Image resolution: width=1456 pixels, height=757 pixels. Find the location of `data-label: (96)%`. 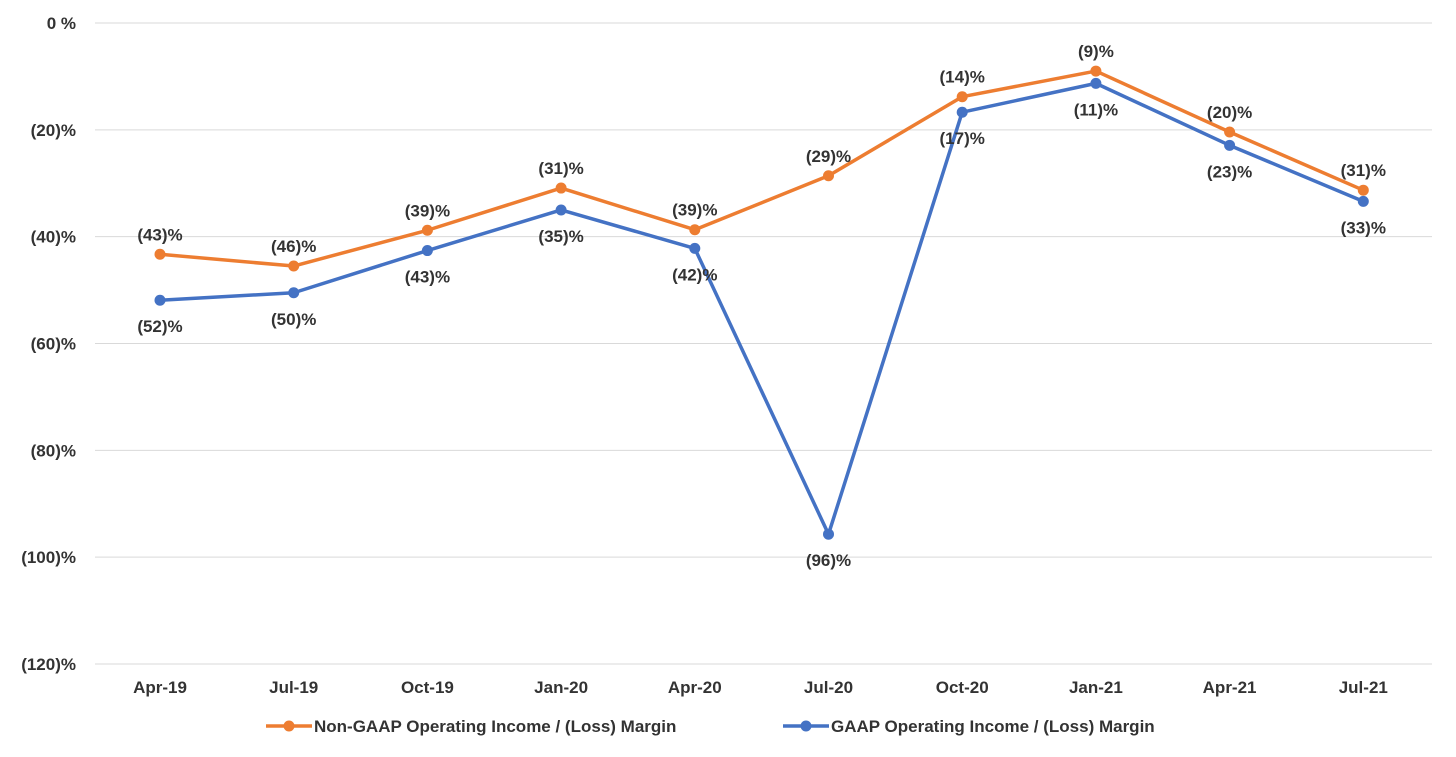

data-label: (96)% is located at coordinates (828, 560).